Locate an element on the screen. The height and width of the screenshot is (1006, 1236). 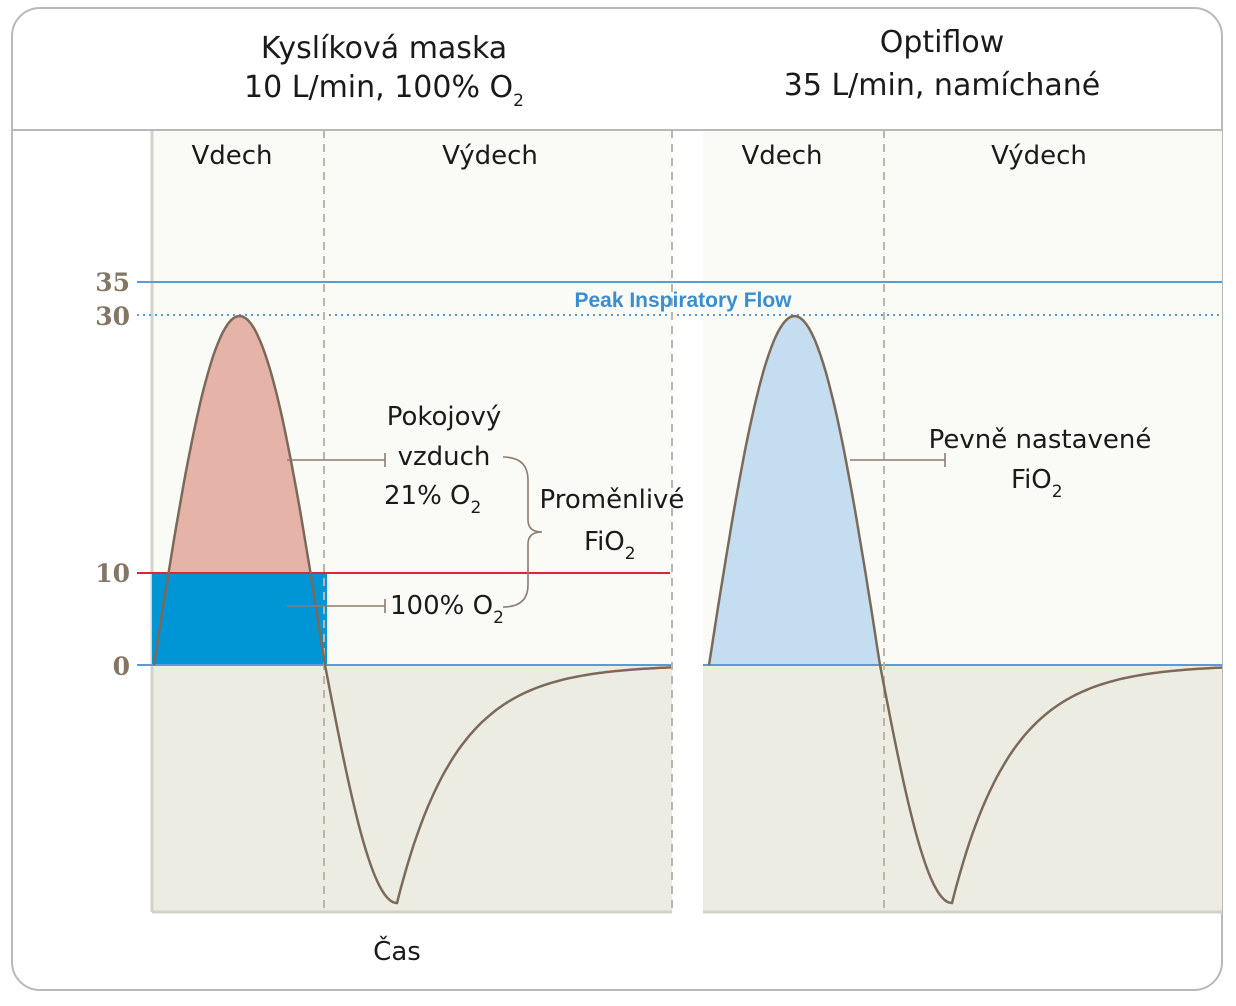
left-title-line2: 10 L/min, 100% O2 is located at coordinates (384, 90).